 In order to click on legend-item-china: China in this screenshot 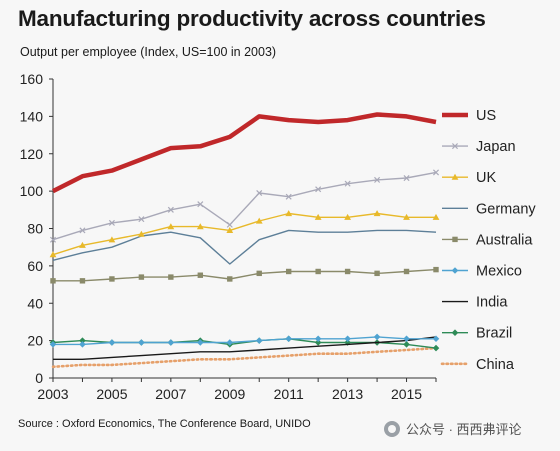, I will do `click(477, 365)`.